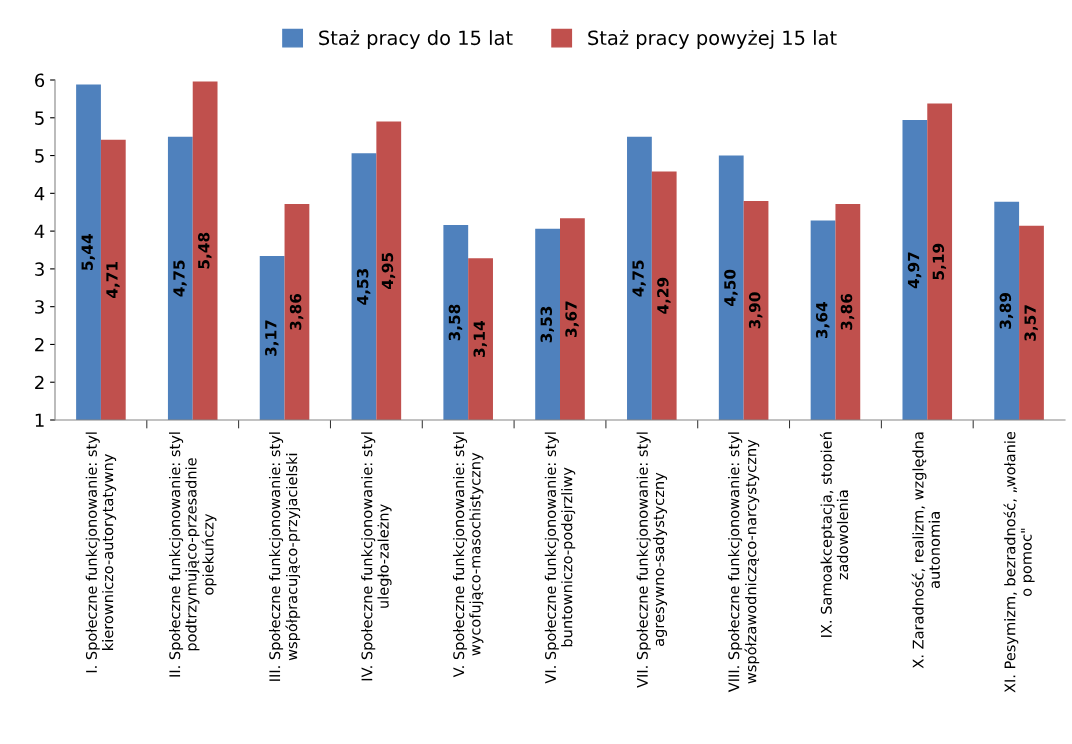  I want to click on data-label: 3,67, so click(572, 319).